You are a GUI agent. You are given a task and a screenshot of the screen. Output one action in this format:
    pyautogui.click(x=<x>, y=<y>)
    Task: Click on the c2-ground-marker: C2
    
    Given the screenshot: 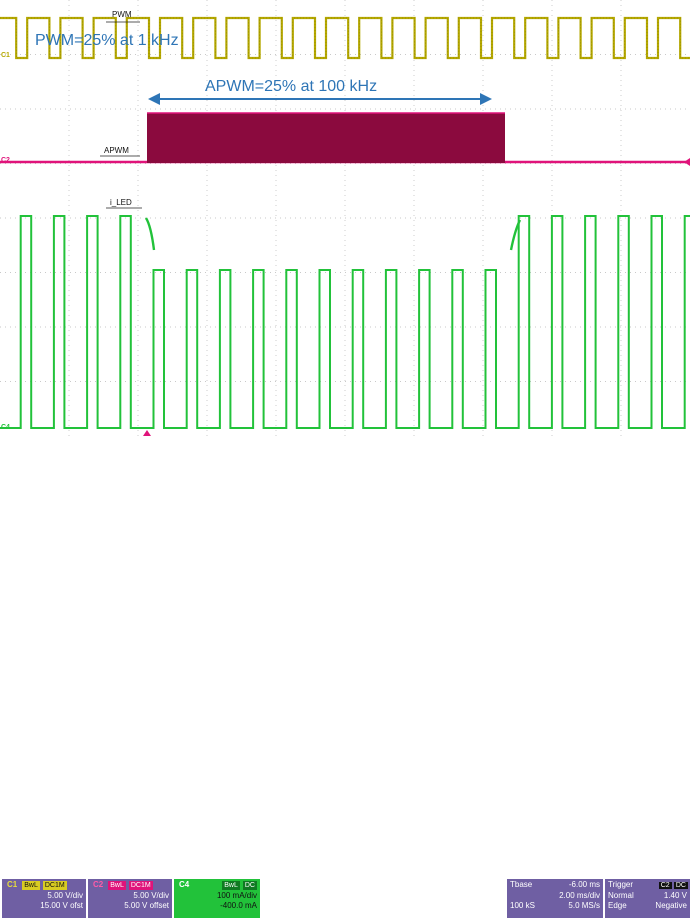 What is the action you would take?
    pyautogui.click(x=5, y=160)
    